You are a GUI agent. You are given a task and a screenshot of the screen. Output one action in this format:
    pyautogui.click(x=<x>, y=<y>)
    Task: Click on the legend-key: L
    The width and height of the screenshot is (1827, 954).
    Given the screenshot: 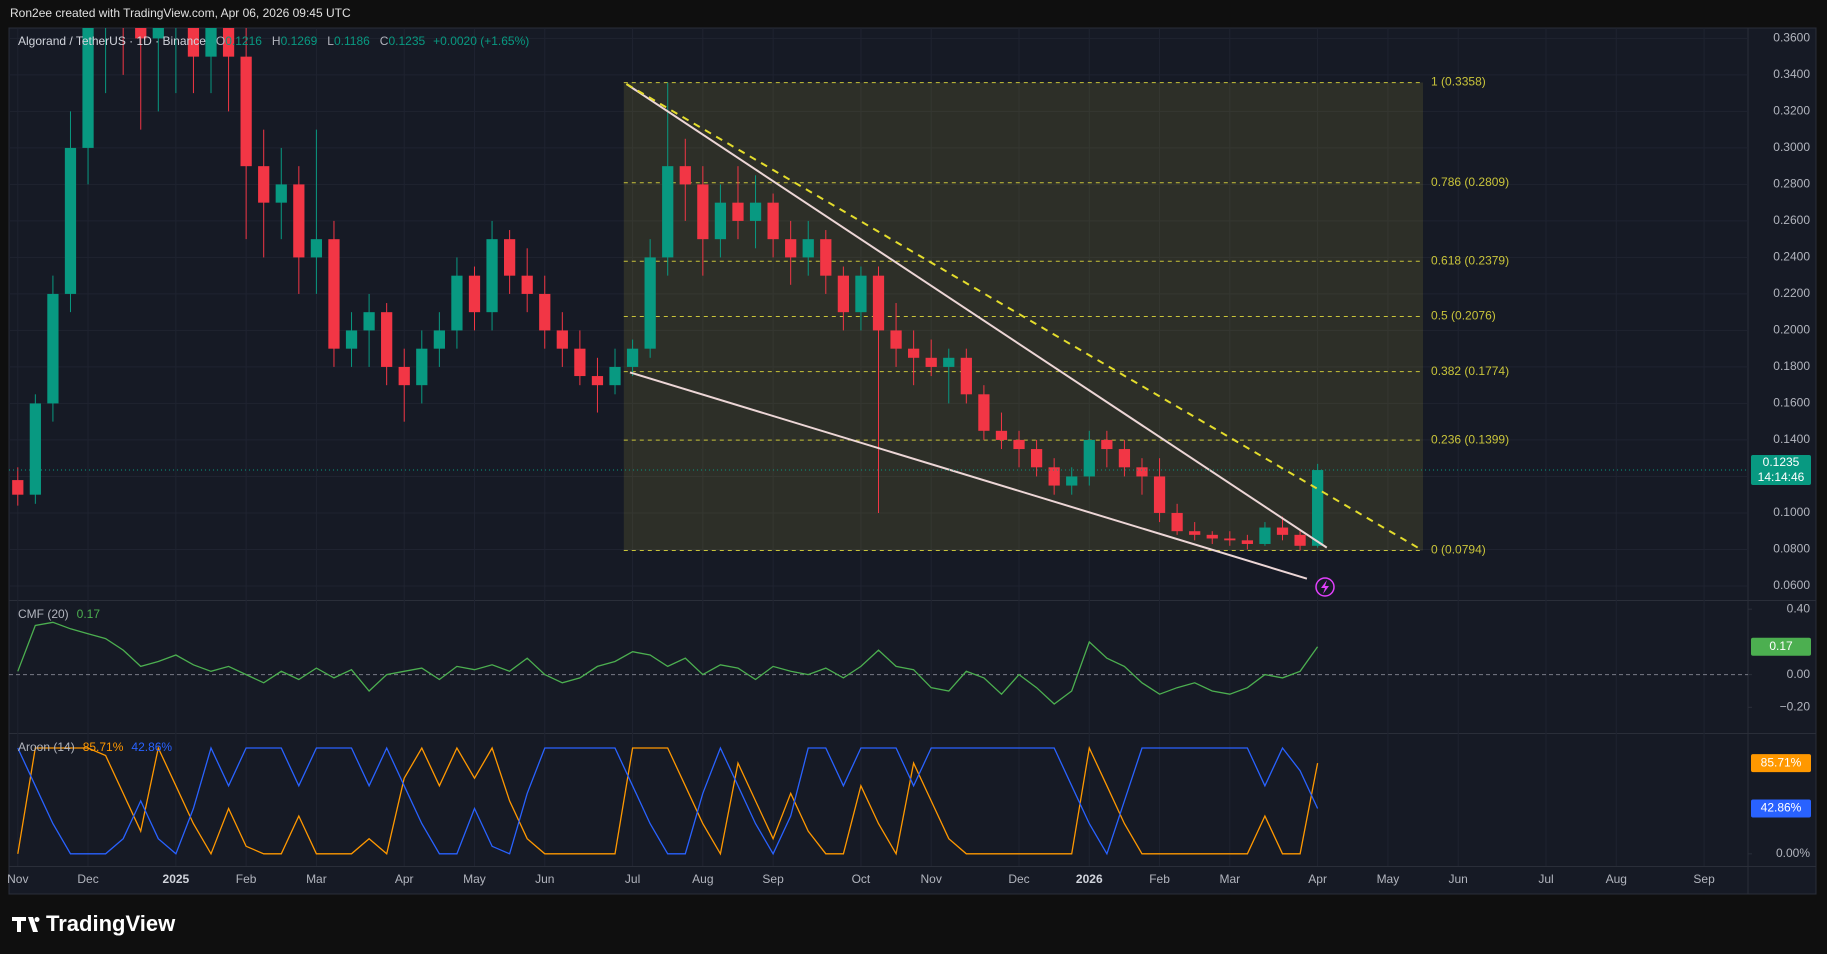 What is the action you would take?
    pyautogui.click(x=330, y=41)
    